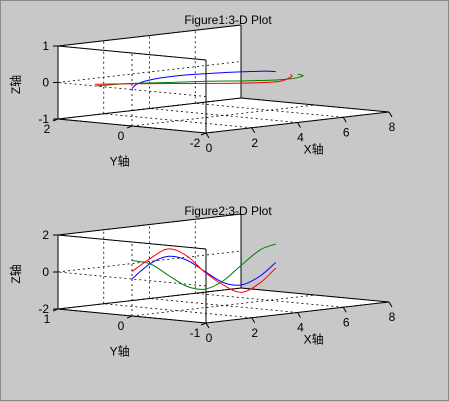 This screenshot has height=402, width=449. Describe the element at coordinates (195, 333) in the screenshot. I see `y-tick-label: -1` at that location.